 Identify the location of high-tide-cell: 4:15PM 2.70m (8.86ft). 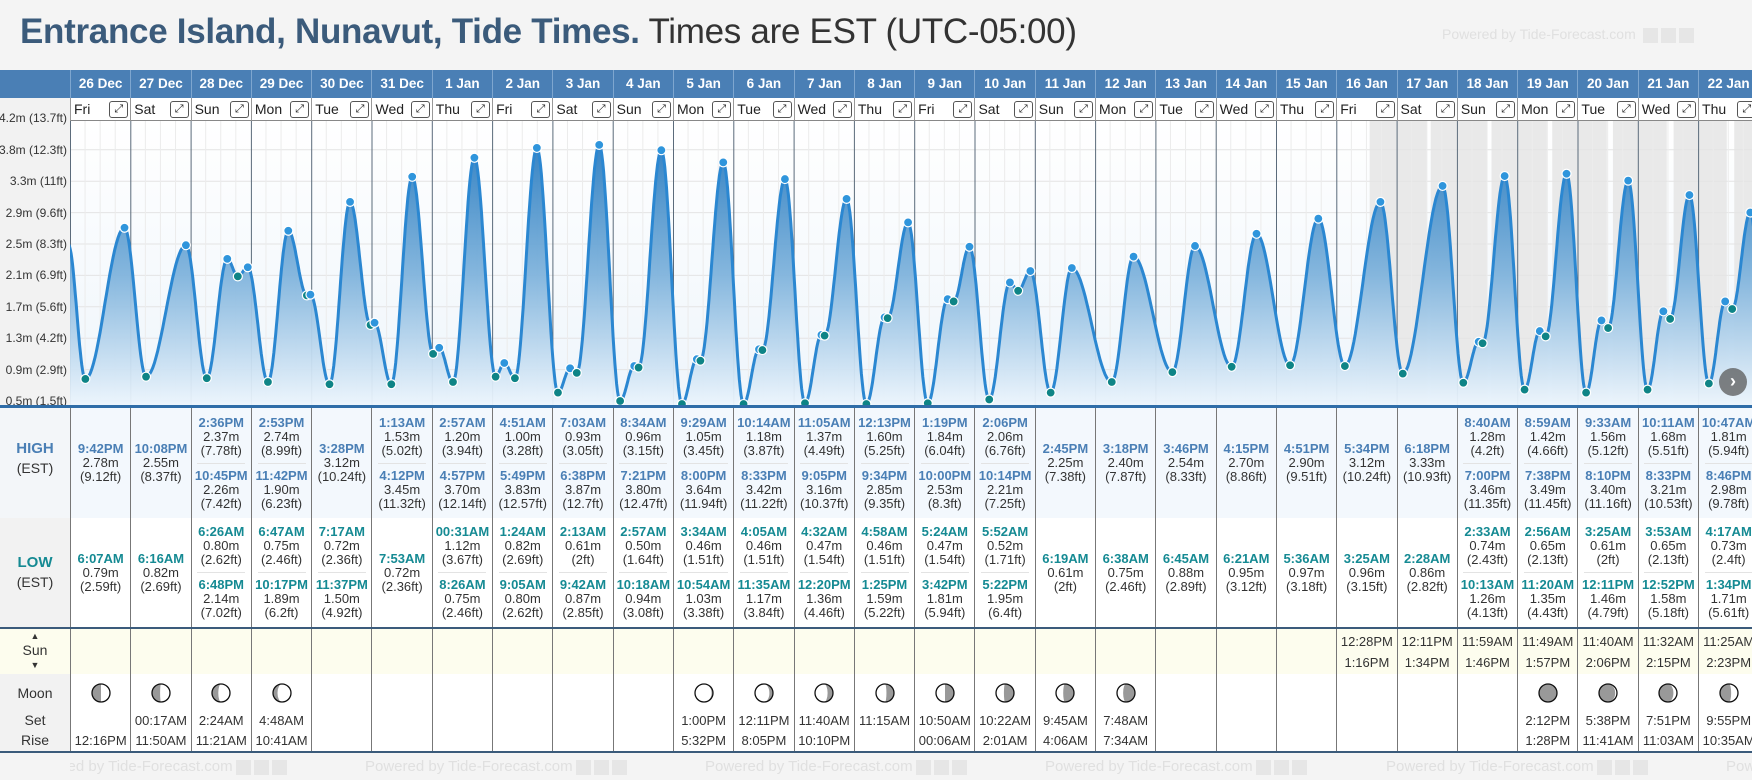
(1245, 463).